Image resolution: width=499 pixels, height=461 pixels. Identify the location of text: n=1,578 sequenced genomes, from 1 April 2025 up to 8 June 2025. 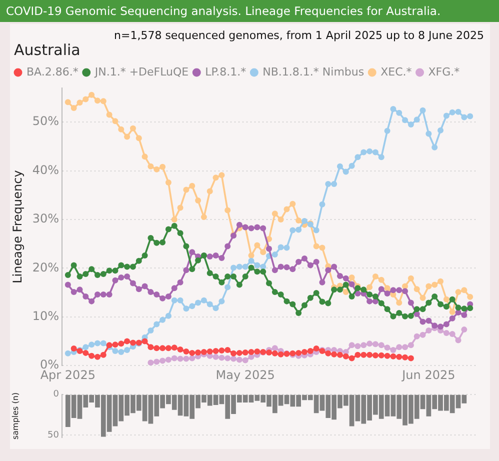
(299, 35).